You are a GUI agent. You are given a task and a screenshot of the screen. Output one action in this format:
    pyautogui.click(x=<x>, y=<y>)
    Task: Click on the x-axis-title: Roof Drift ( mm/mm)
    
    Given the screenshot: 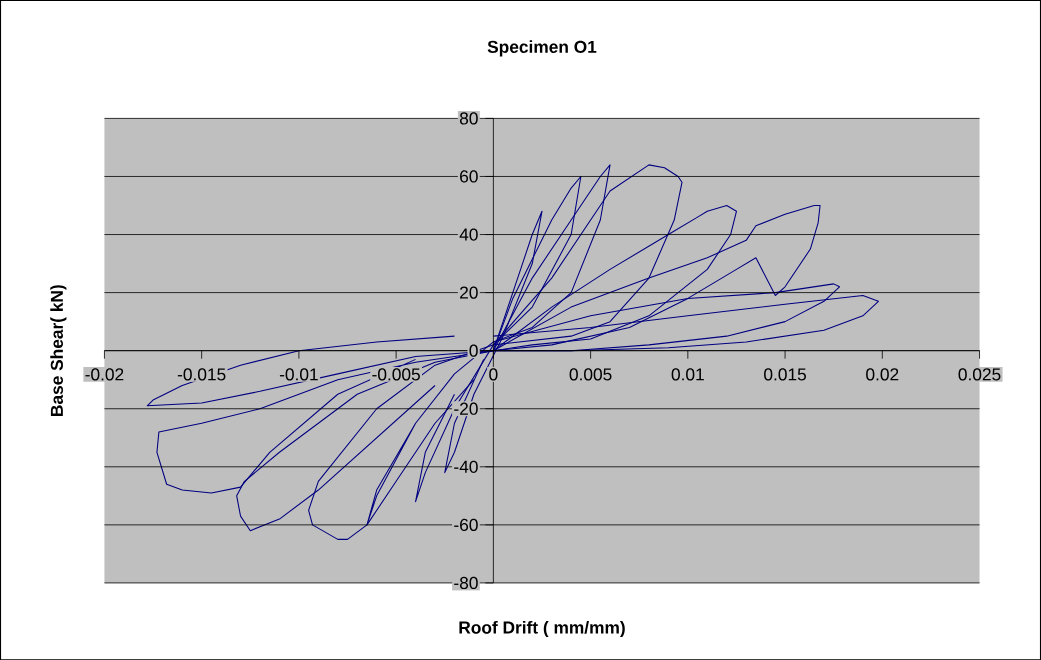 What is the action you would take?
    pyautogui.click(x=542, y=628)
    